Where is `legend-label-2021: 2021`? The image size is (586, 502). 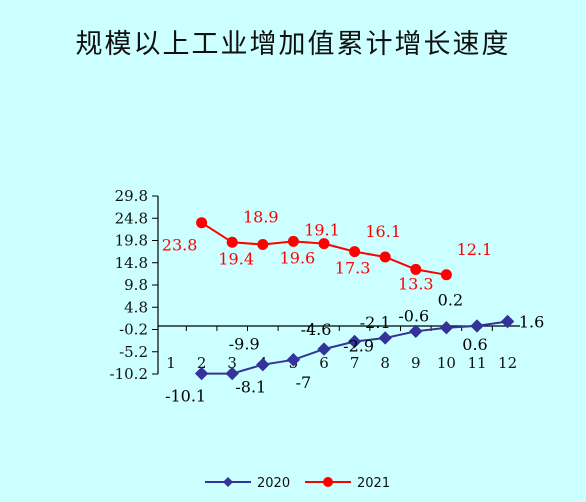
legend-label-2021: 2021 is located at coordinates (373, 483).